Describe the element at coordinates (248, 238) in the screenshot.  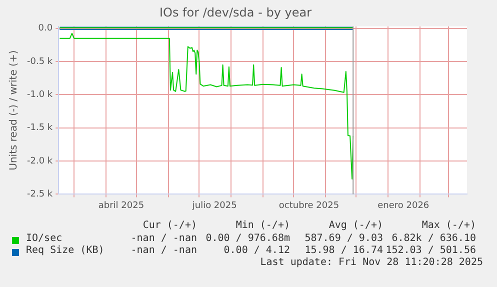
I see `text: 0.00 / 976.68m` at that location.